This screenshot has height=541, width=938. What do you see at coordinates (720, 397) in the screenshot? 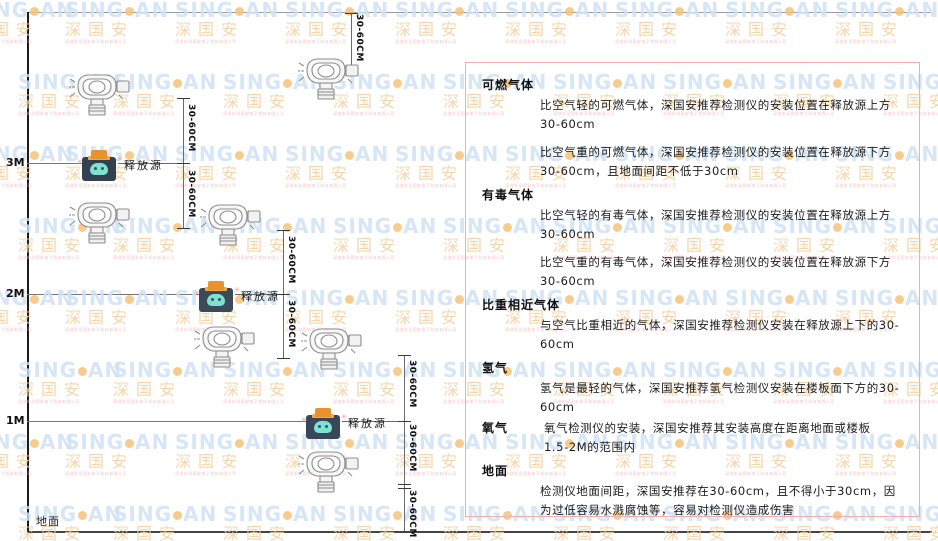
I see `panel-paragraph: 氢气是最轻的气体，深国安推荐氢气检测仪安装在楼板面下方的30-60cm` at bounding box center [720, 397].